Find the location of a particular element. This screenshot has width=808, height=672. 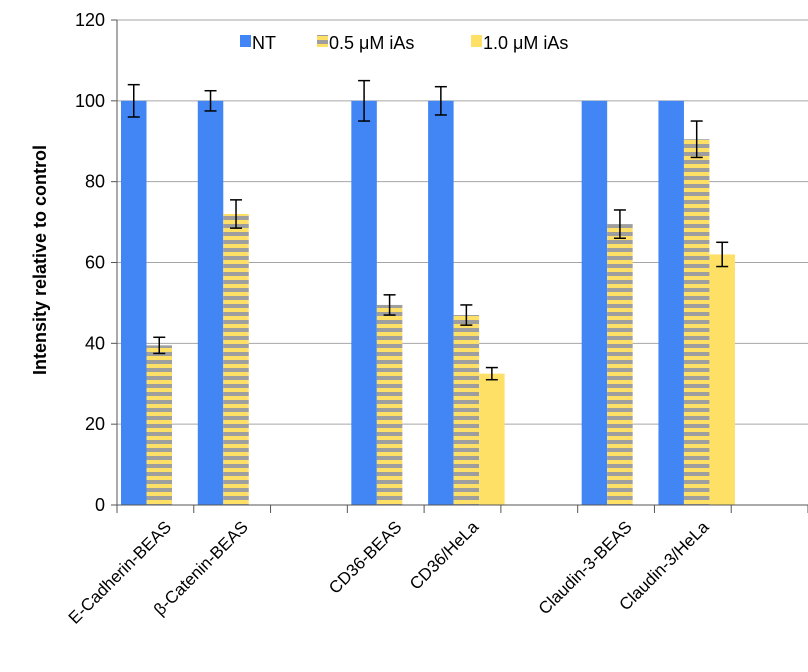

y-tick-labels: 0 20 40 60 80 100 120 is located at coordinates (90, 262).